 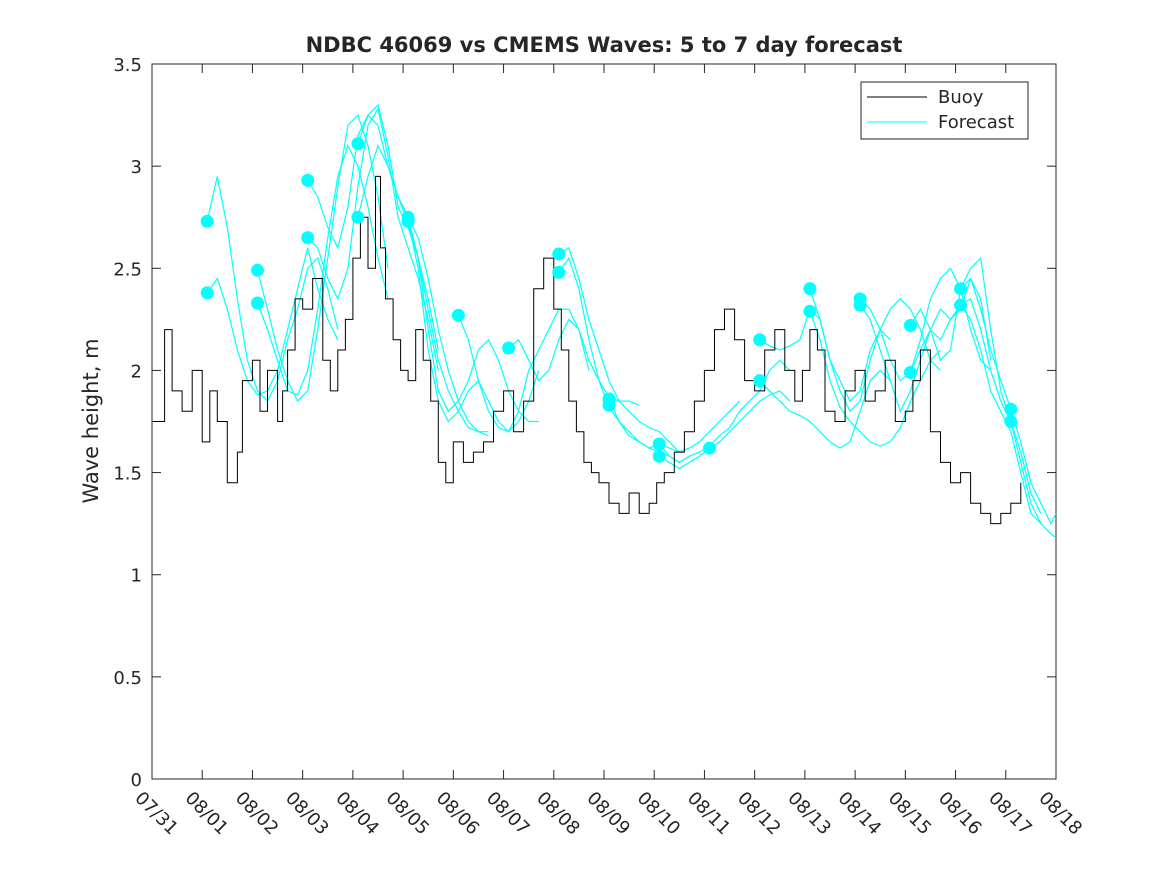 I want to click on y-tick-label: 1.5, so click(x=127, y=474).